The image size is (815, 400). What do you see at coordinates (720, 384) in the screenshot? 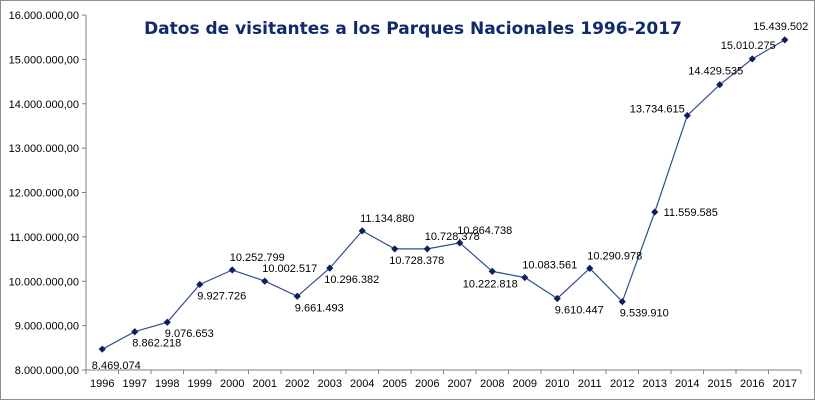
I see `x-tick-label: 2015` at bounding box center [720, 384].